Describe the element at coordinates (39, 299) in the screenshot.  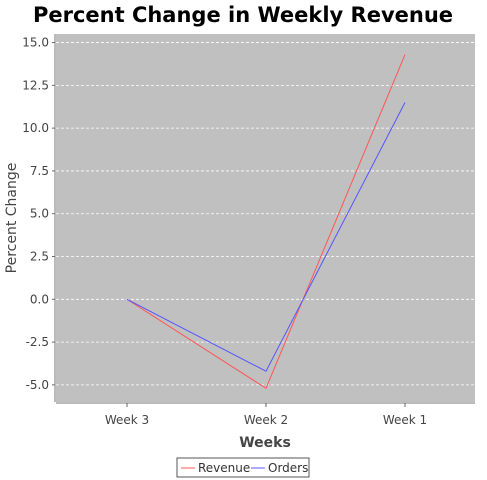
I see `y-tick-label: 0.0` at that location.